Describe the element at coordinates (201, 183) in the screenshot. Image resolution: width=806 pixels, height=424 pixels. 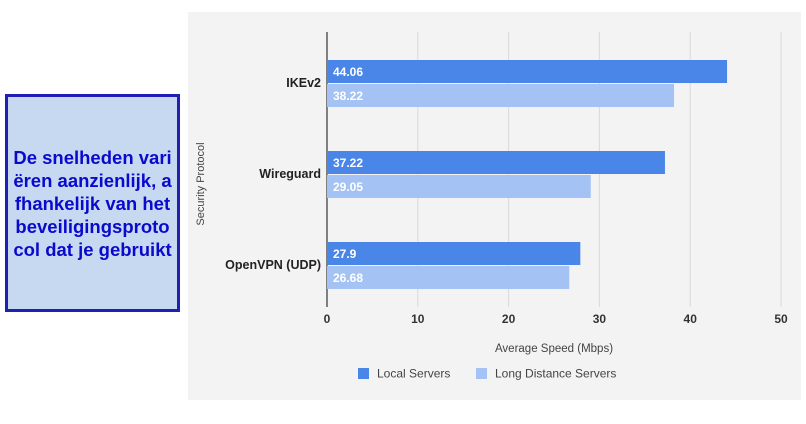
I see `y-axis-title: Security Protocol` at that location.